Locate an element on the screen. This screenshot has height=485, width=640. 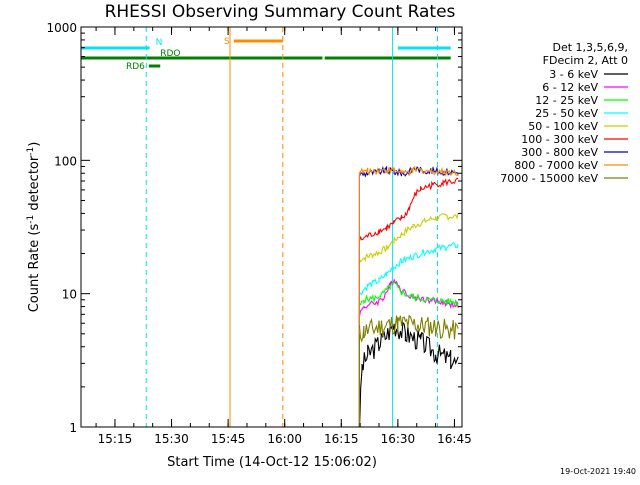
legend-entry-label: 12 - 25 keV is located at coordinates (566, 100).